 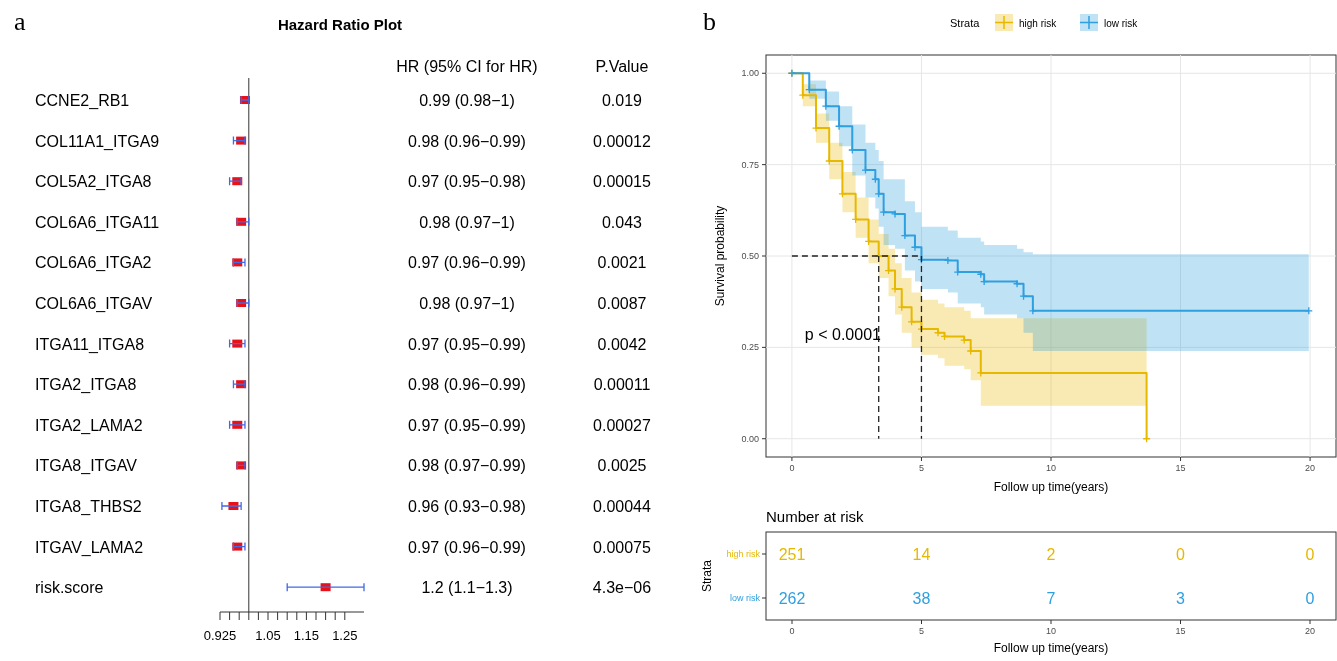 What do you see at coordinates (93, 263) in the screenshot?
I see `y-tick-label: COL6A6_ITGA2` at bounding box center [93, 263].